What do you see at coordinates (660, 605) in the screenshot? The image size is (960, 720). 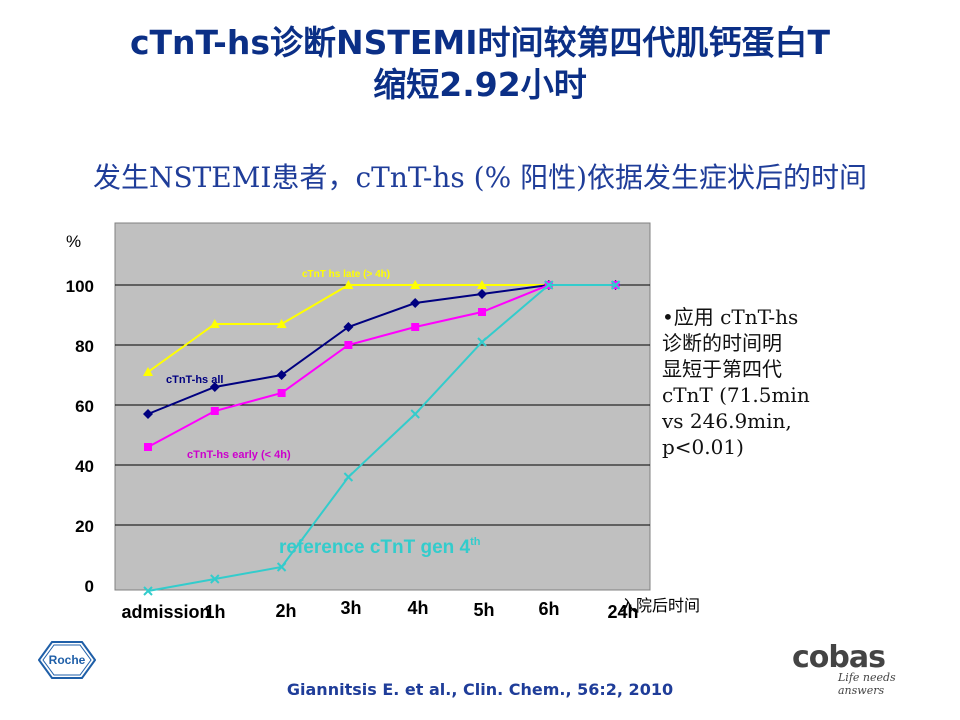 I see `x-axis-label: 入院后时间` at bounding box center [660, 605].